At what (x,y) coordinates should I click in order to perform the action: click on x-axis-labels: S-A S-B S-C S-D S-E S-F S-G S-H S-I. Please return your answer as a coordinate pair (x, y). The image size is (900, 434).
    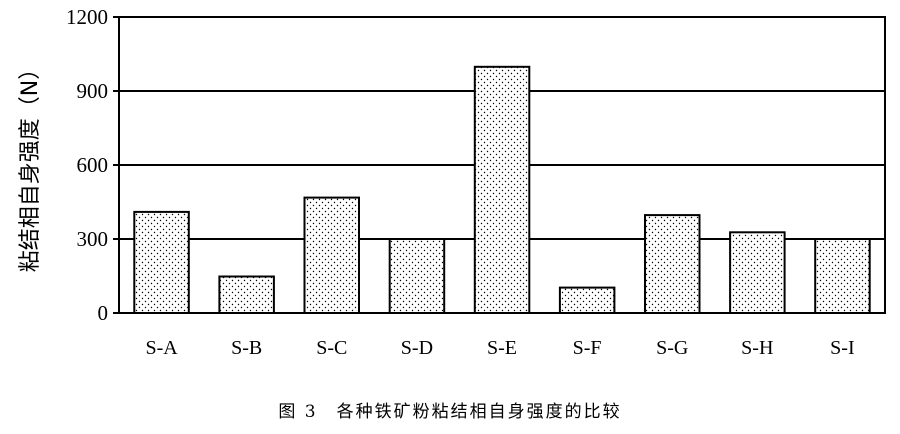
    Looking at the image, I should click on (499, 348).